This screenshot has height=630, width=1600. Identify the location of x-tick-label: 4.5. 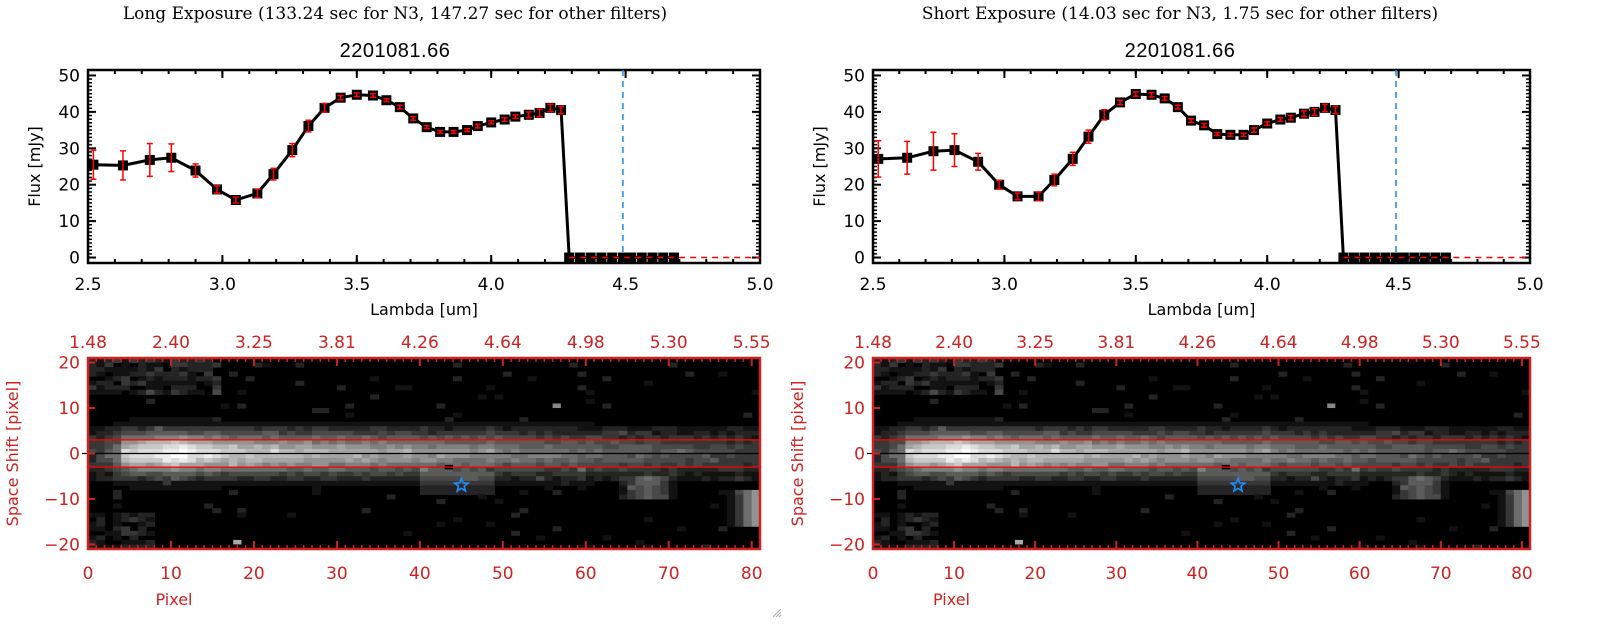
(1398, 285).